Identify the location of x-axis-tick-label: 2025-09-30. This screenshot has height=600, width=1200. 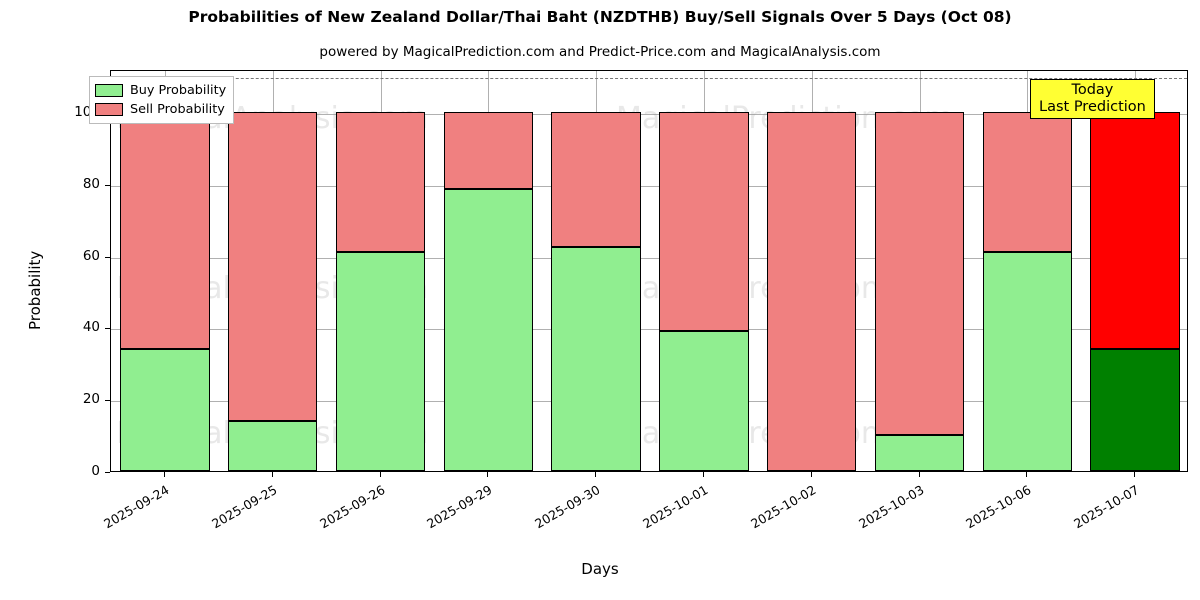
(567, 507).